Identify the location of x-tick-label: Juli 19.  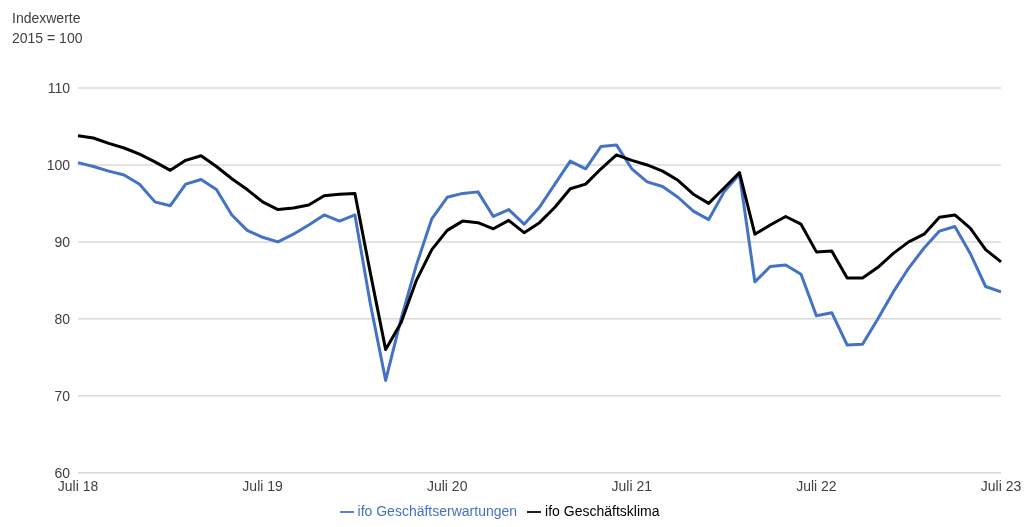
(263, 485).